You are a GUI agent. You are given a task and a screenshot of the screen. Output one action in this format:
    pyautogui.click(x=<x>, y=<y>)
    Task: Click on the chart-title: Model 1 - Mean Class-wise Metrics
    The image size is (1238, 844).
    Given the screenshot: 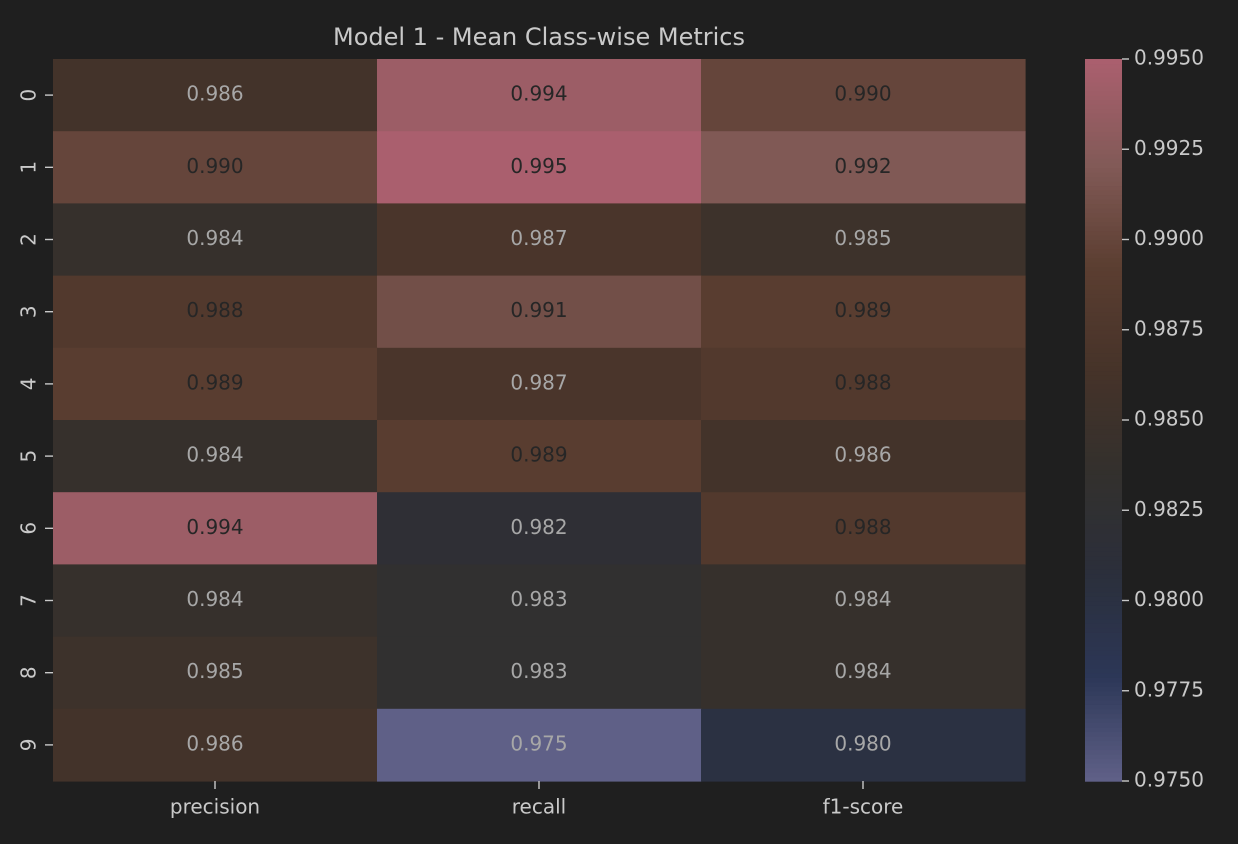 What is the action you would take?
    pyautogui.click(x=539, y=37)
    